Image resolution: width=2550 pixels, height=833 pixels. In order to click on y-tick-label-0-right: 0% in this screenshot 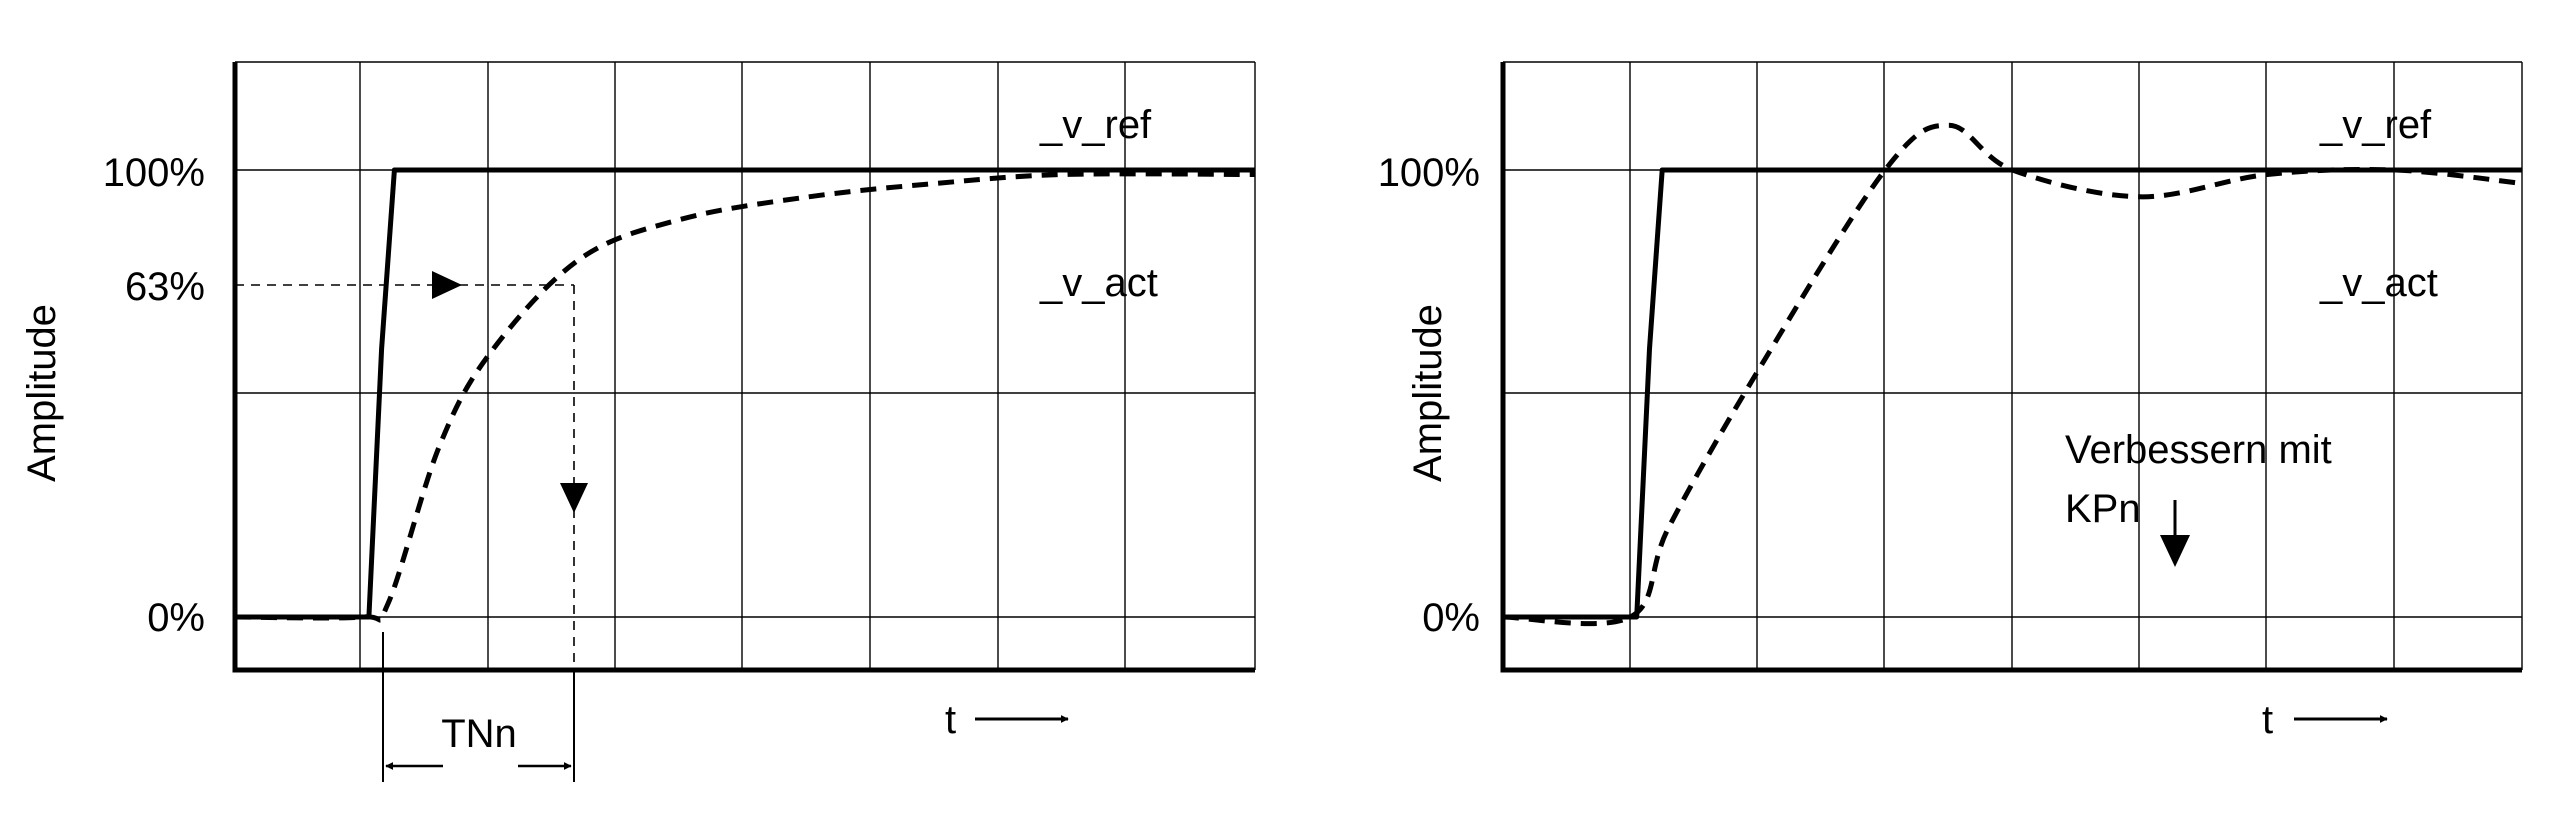, I will do `click(1451, 618)`.